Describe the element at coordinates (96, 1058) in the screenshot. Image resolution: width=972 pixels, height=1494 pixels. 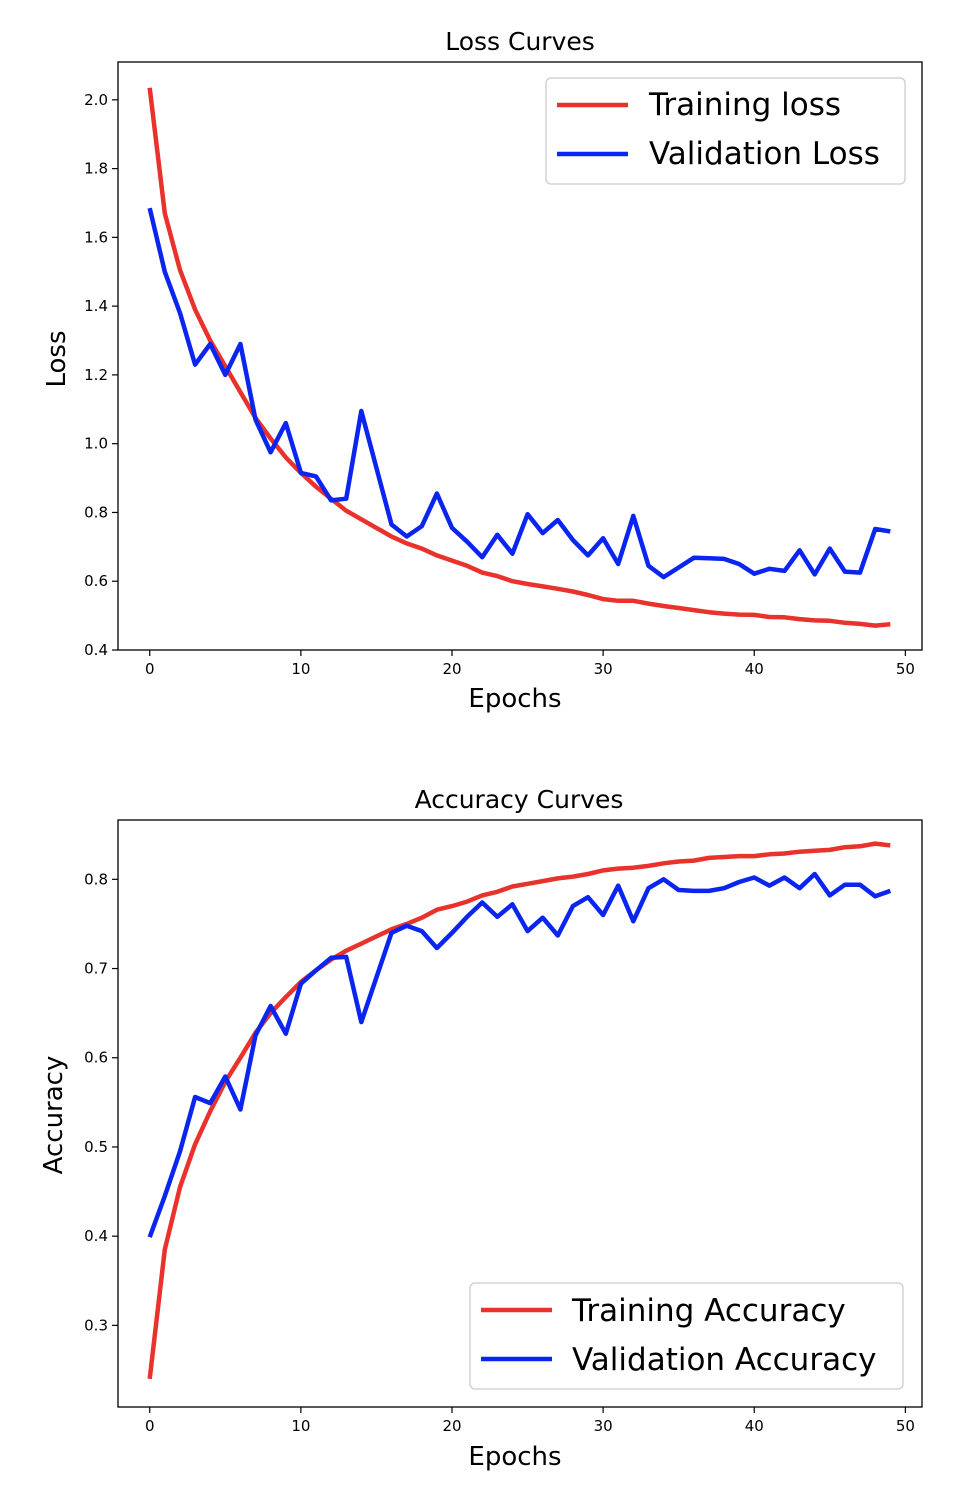
I see `accuracy-y-tick-label: 0.6` at that location.